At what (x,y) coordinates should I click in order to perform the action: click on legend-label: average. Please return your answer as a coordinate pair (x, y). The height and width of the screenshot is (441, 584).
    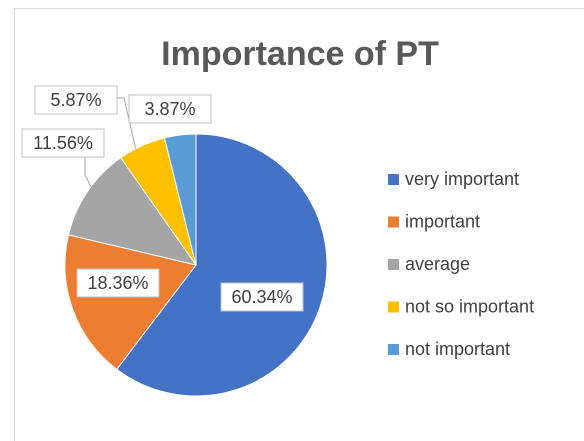
    Looking at the image, I should click on (437, 264).